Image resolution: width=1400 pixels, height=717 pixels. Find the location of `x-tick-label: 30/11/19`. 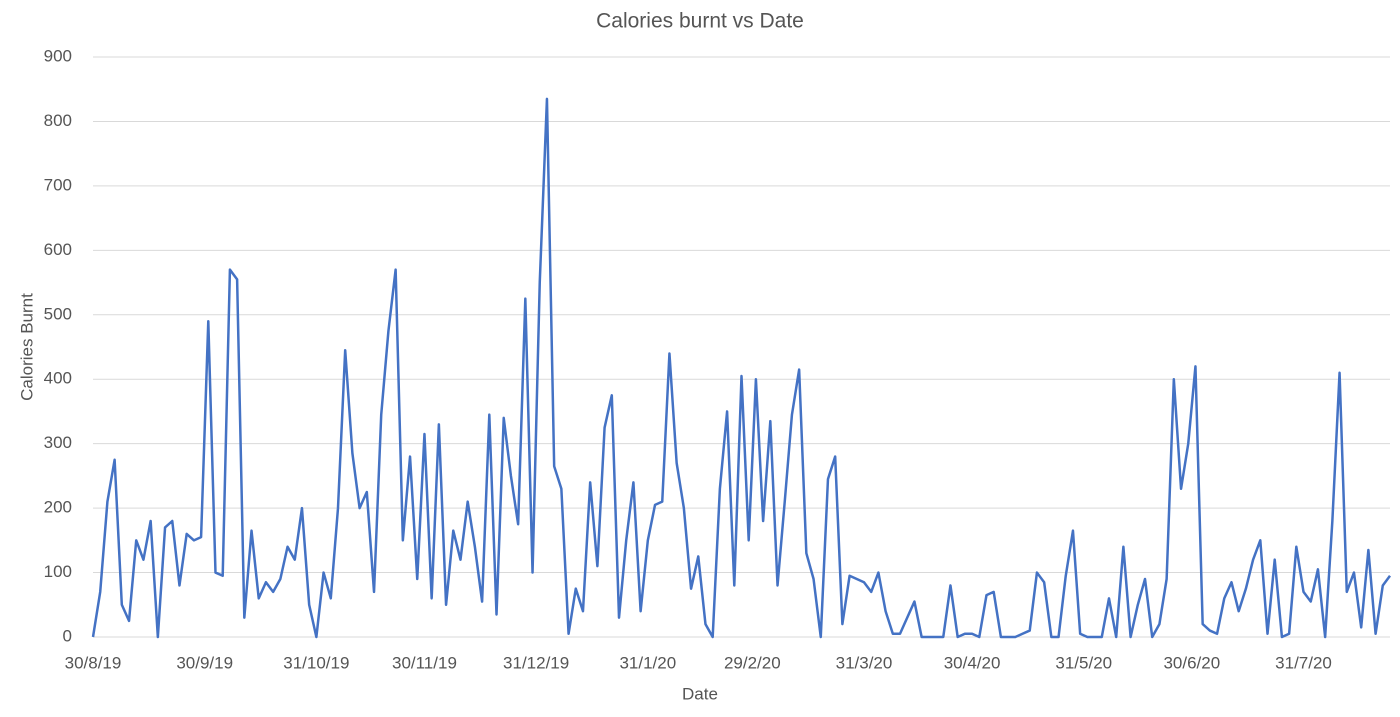

x-tick-label: 30/11/19 is located at coordinates (424, 662).